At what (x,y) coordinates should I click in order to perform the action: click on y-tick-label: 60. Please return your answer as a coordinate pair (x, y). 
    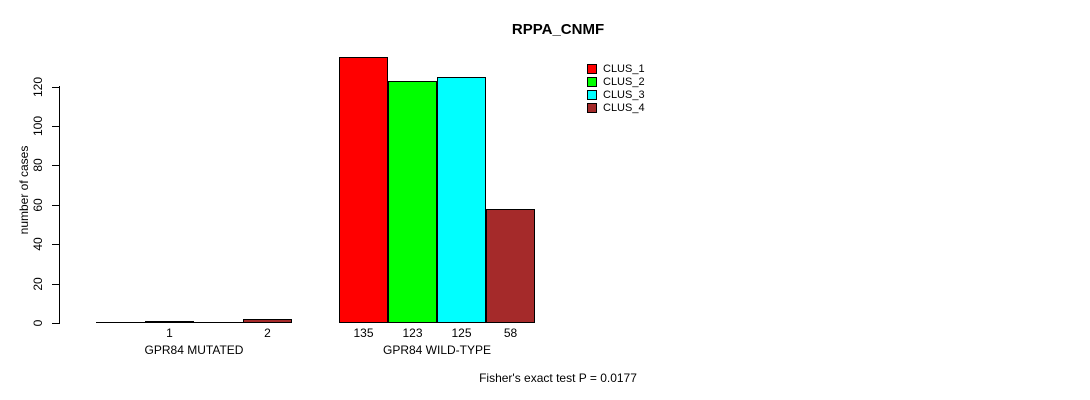
    Looking at the image, I should click on (38, 205).